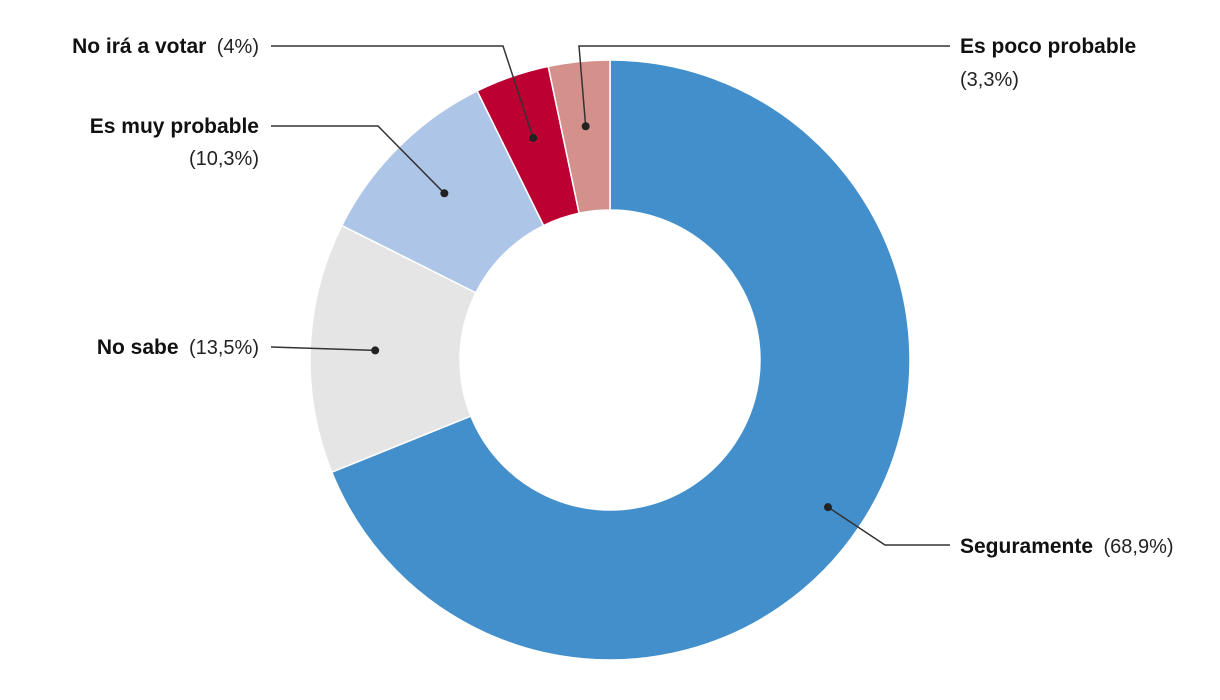  I want to click on label-seguramente-name: Seguramente, so click(1026, 546).